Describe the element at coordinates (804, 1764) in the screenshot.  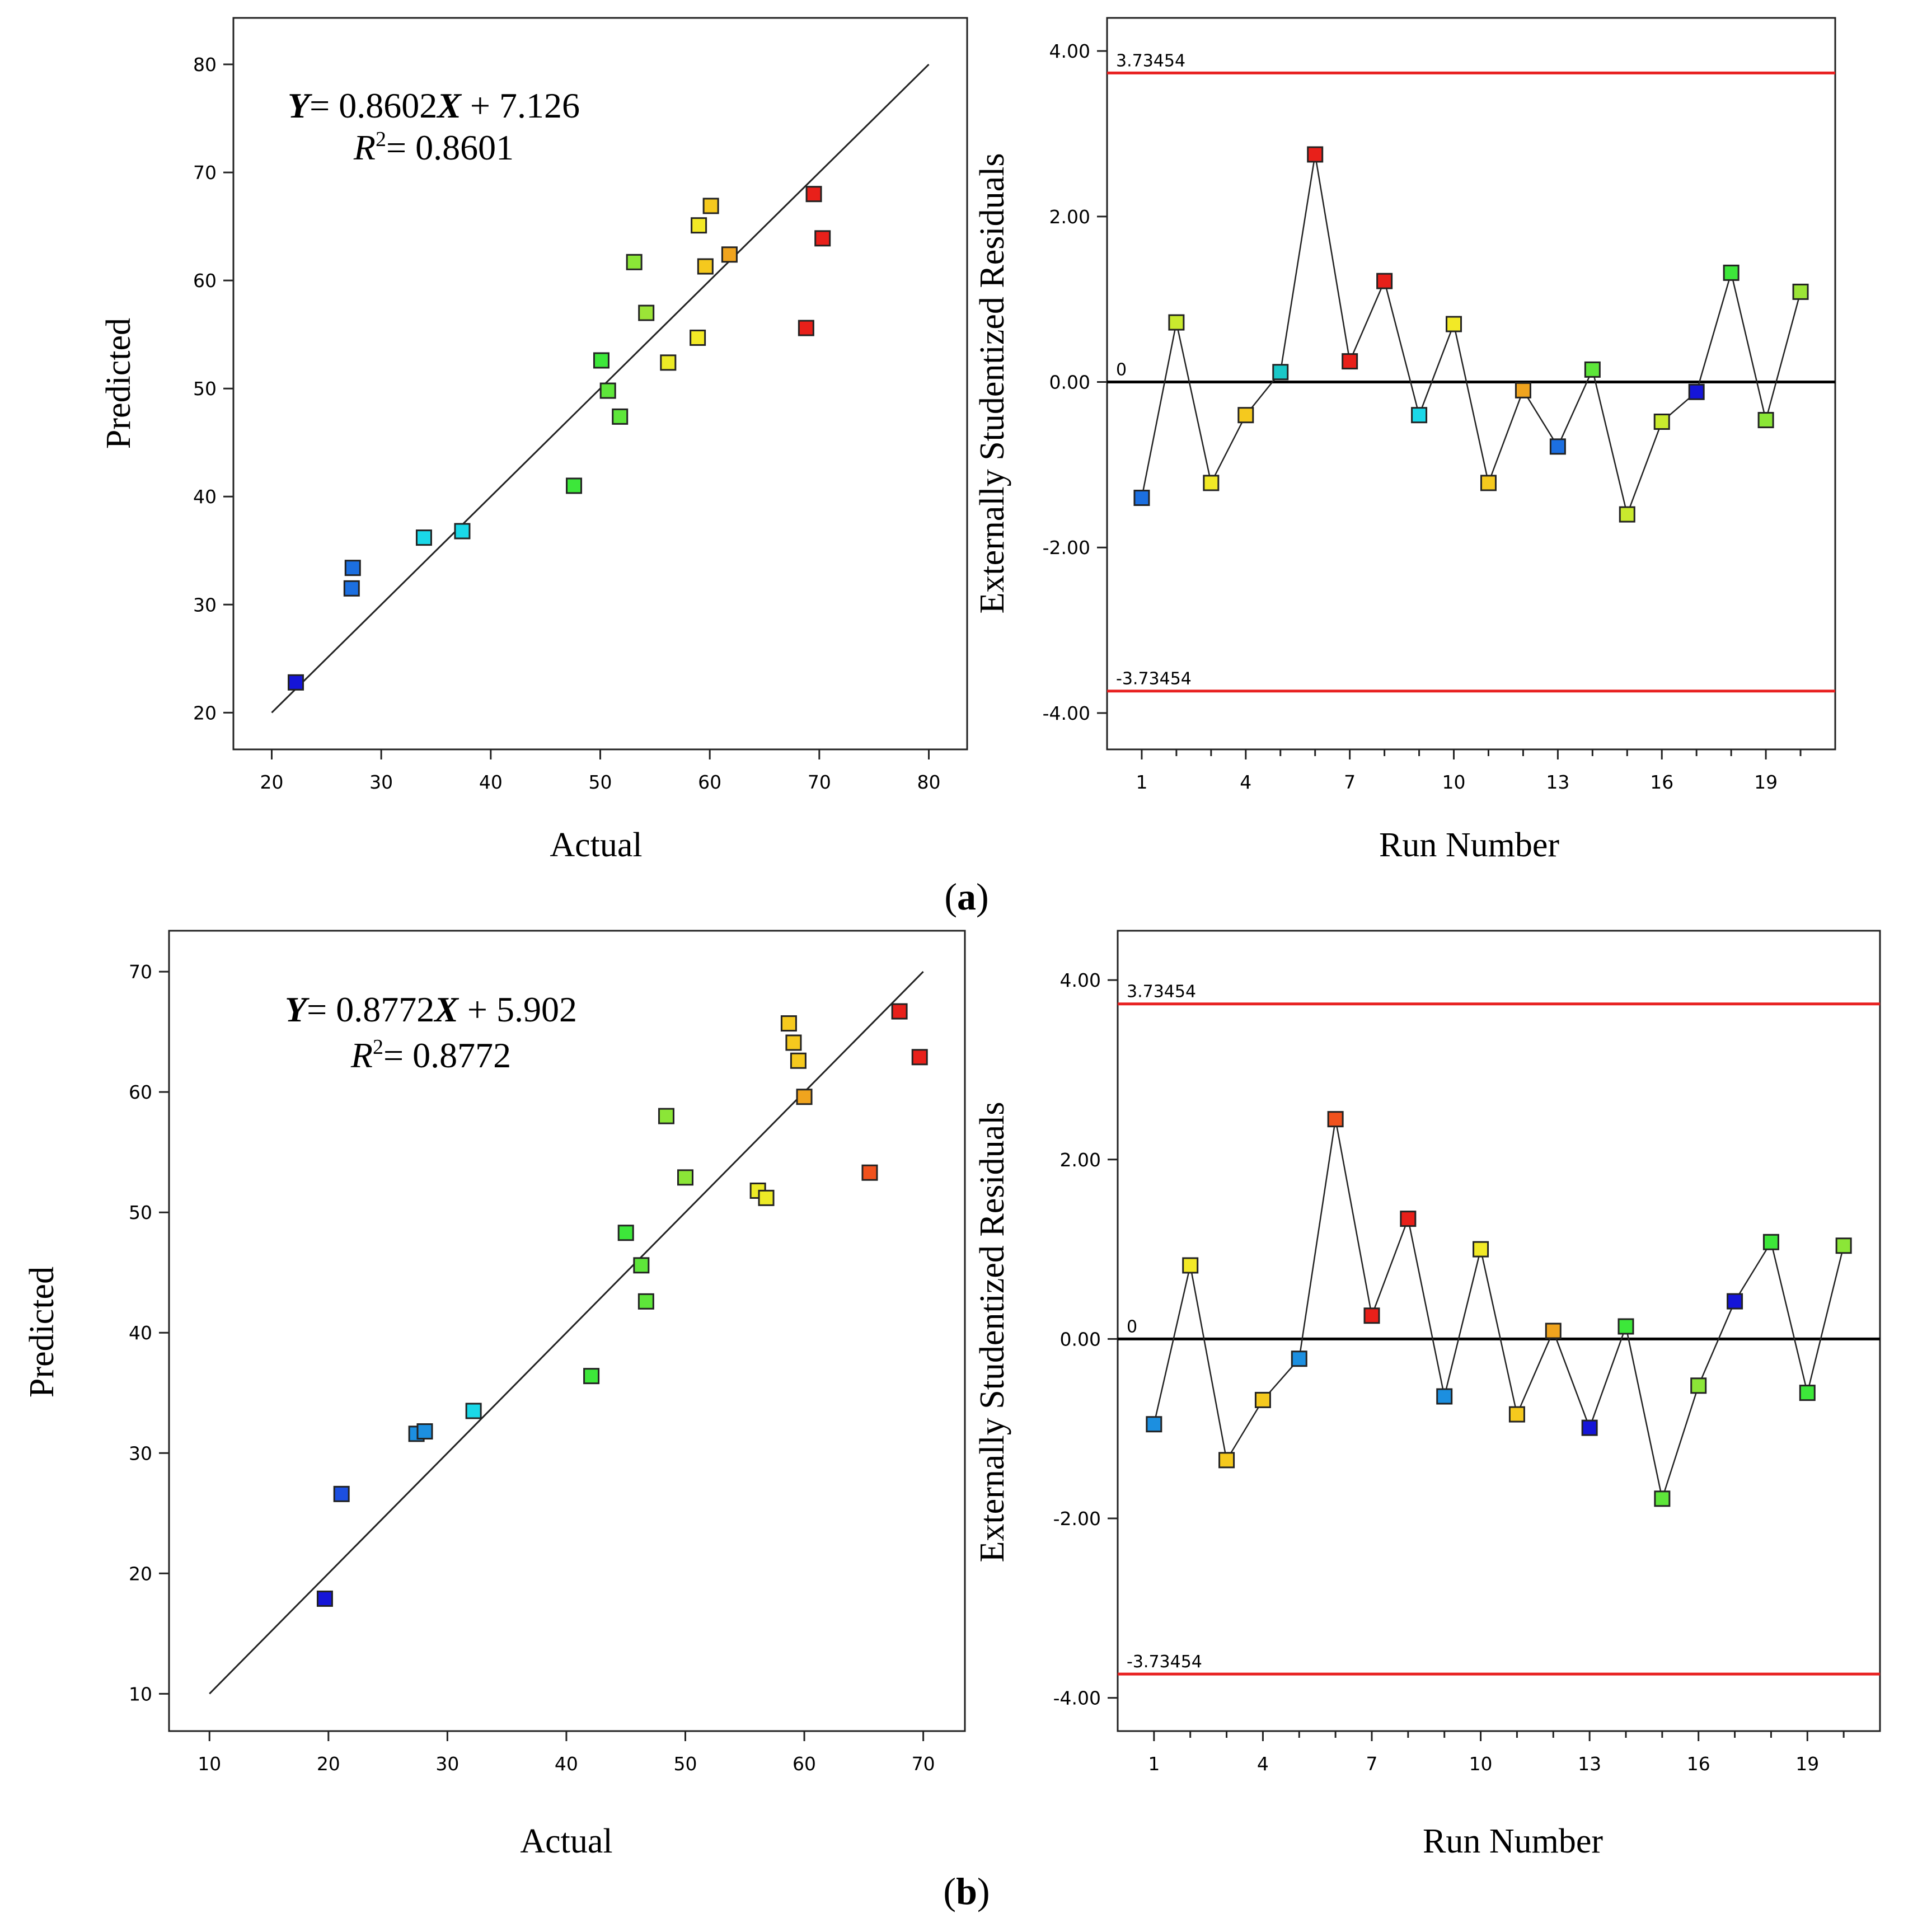
I see `x-tick-label: 60` at that location.